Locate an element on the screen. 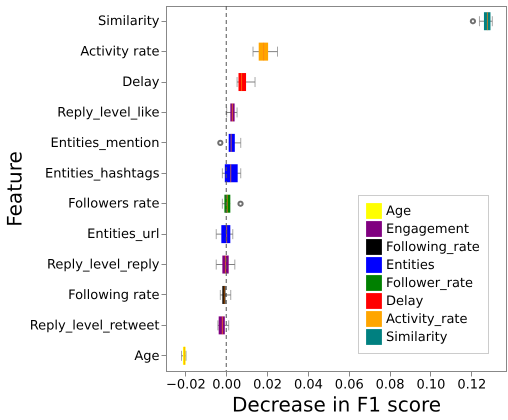  y-tick-label: Entities_url is located at coordinates (123, 234).